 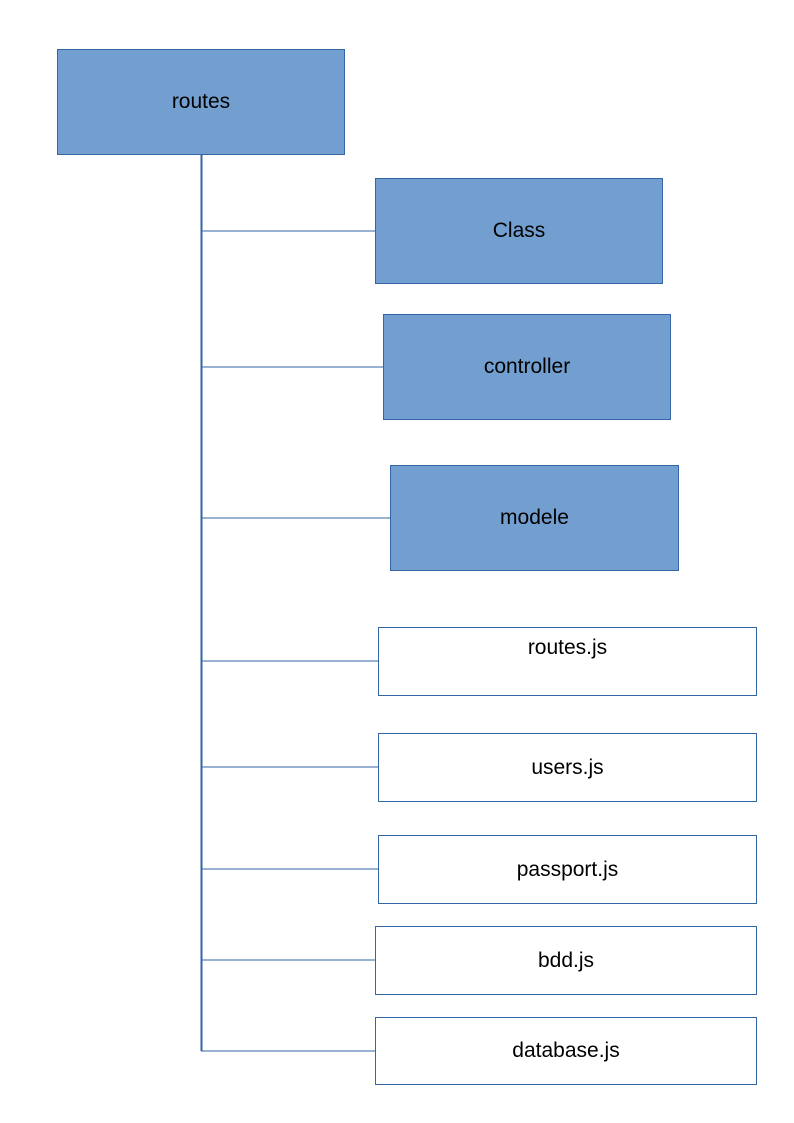 I want to click on node-controller: controller, so click(x=527, y=367).